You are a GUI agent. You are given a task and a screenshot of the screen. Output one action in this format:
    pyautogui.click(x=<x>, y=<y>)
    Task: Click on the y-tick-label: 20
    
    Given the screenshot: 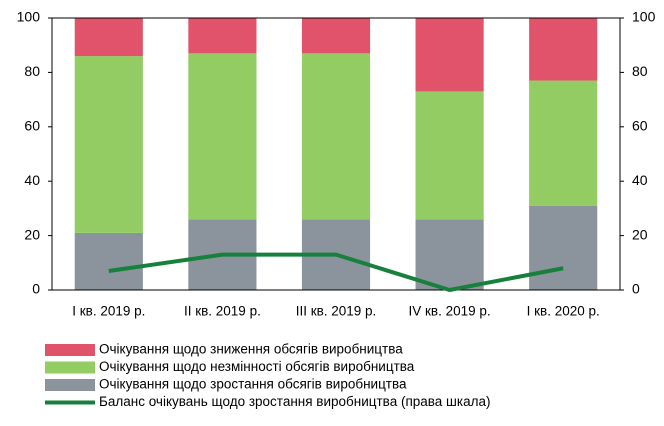 What is the action you would take?
    pyautogui.click(x=32, y=234)
    